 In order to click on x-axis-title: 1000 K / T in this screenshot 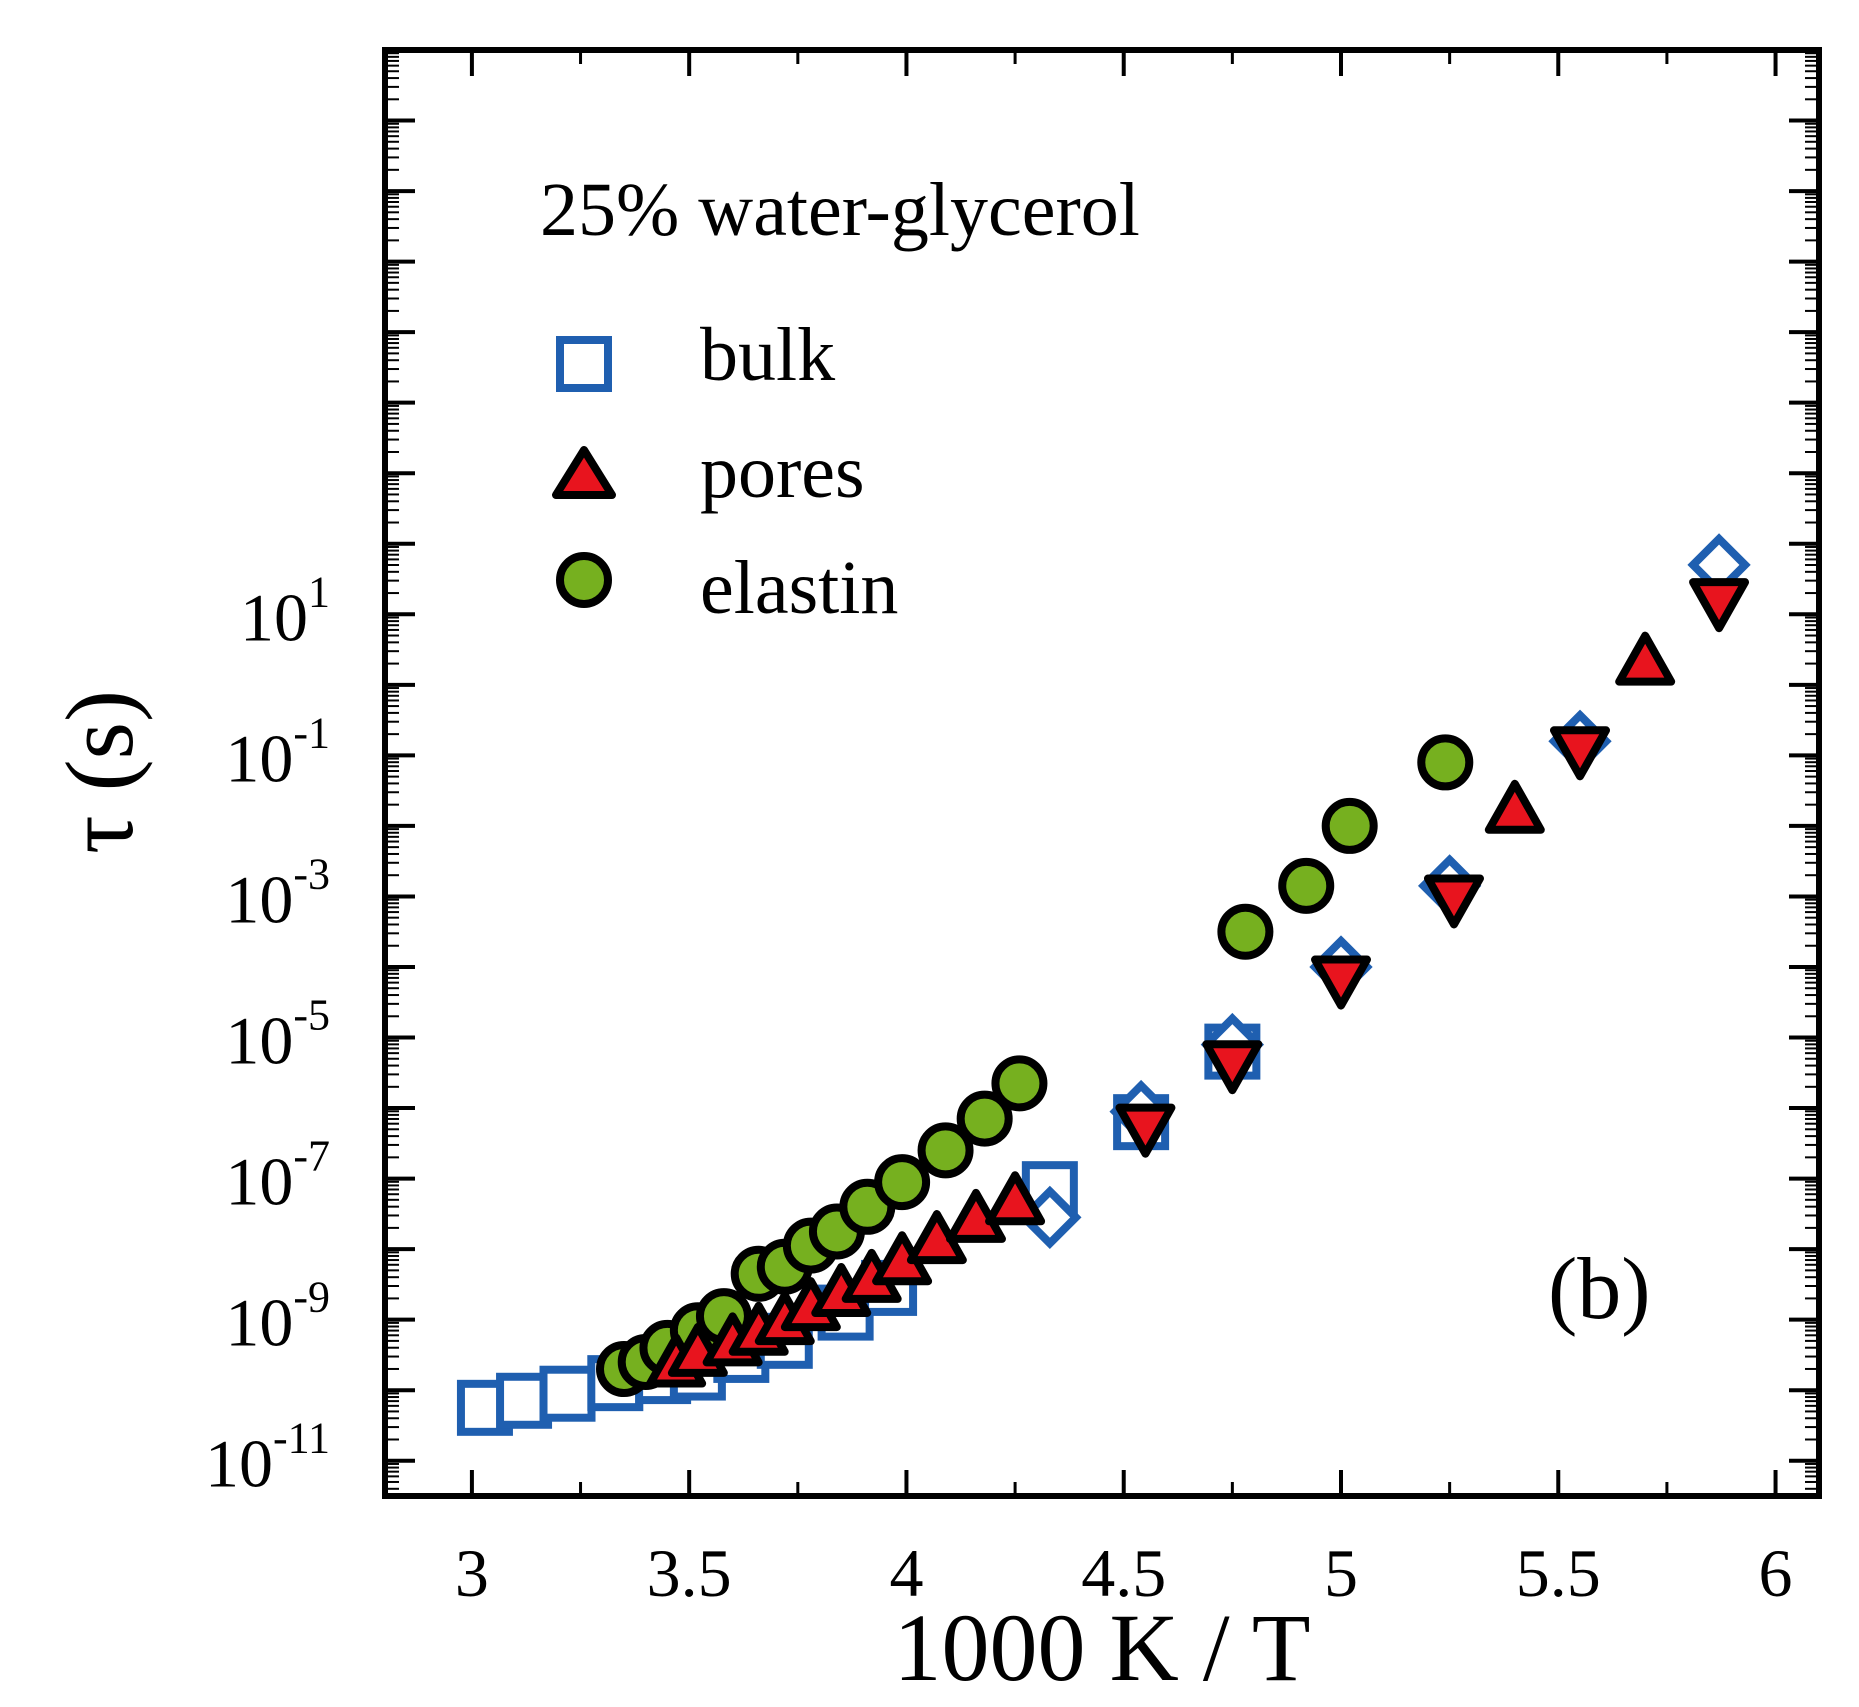, I will do `click(1102, 1647)`.